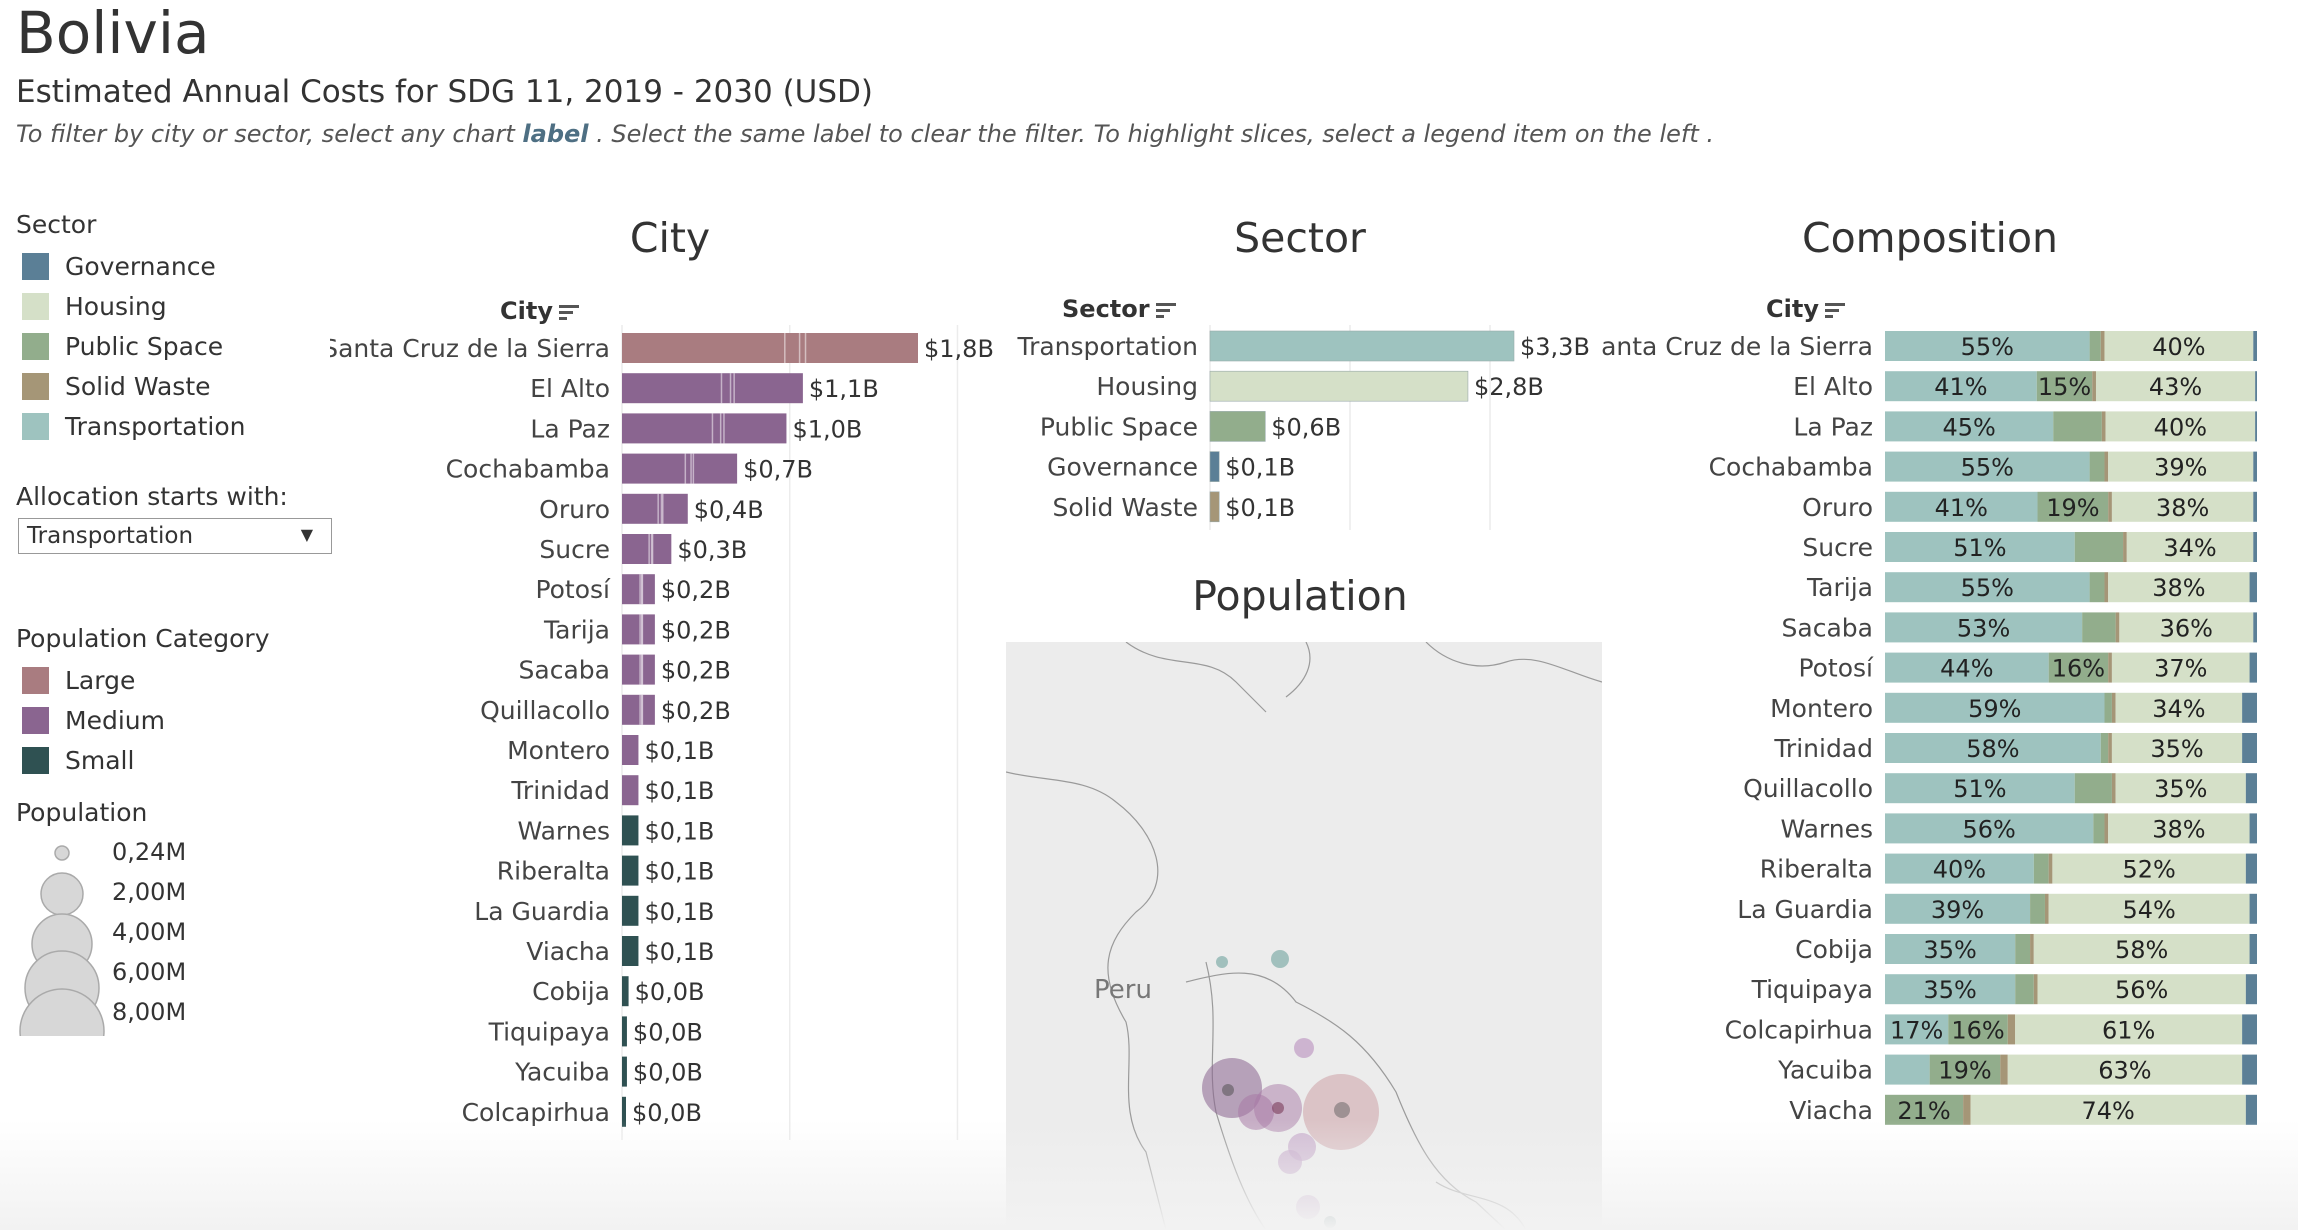 This screenshot has height=1230, width=2298. I want to click on composition-value-label: 40%, so click(1959, 870).